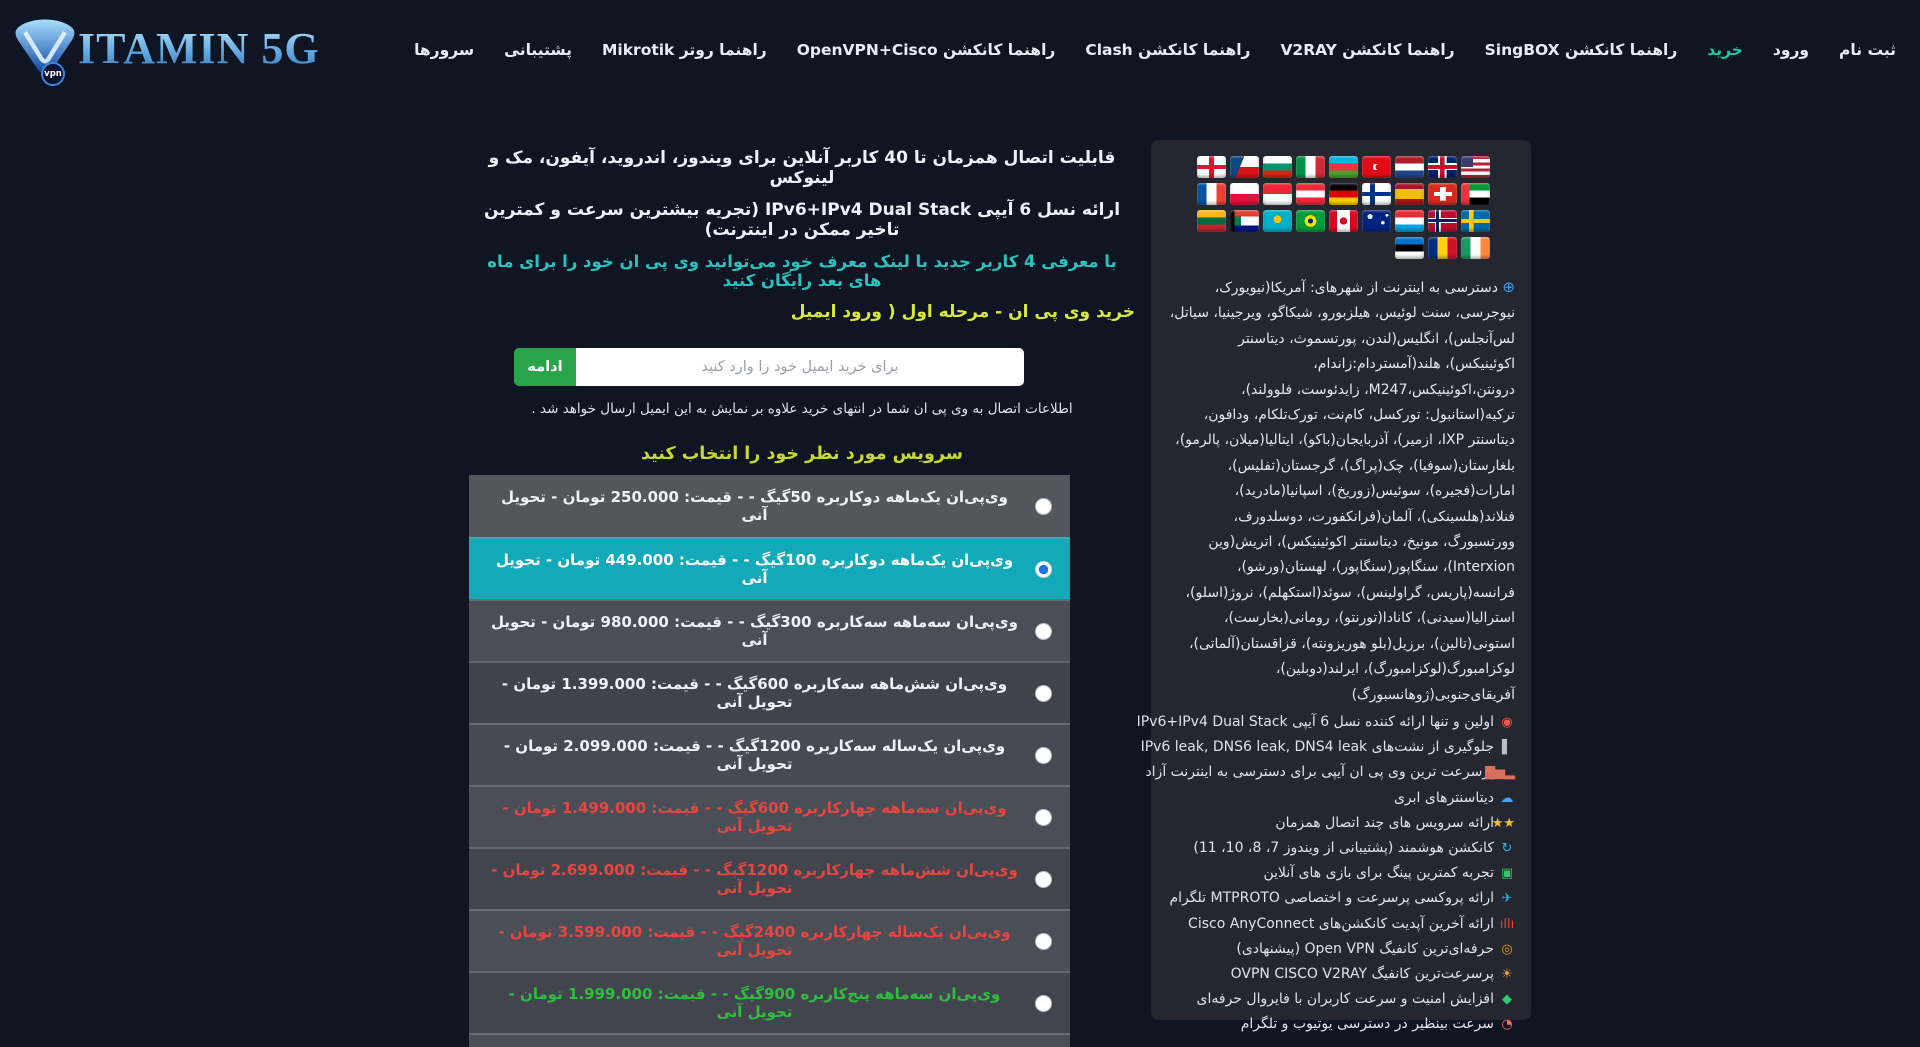 The image size is (1920, 1047). I want to click on feature-ovpn-cisco-v2ray: ☀ پرسرعت‌ترین کانفیگ OVPN CISCO V2RAY, so click(1341, 974).